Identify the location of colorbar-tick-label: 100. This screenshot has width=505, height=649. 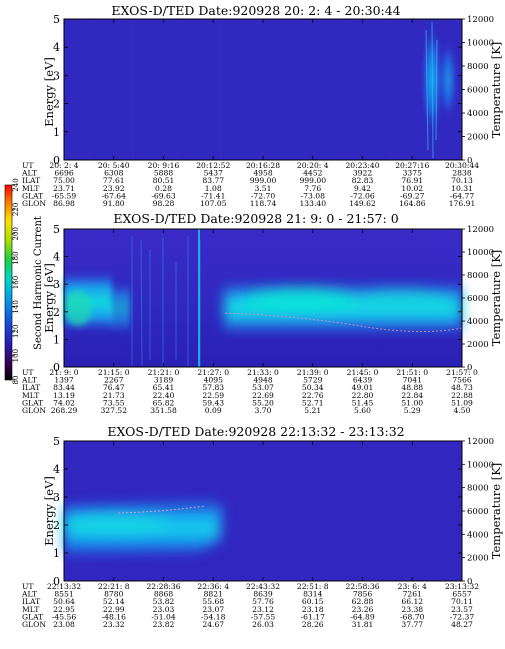
(16, 355).